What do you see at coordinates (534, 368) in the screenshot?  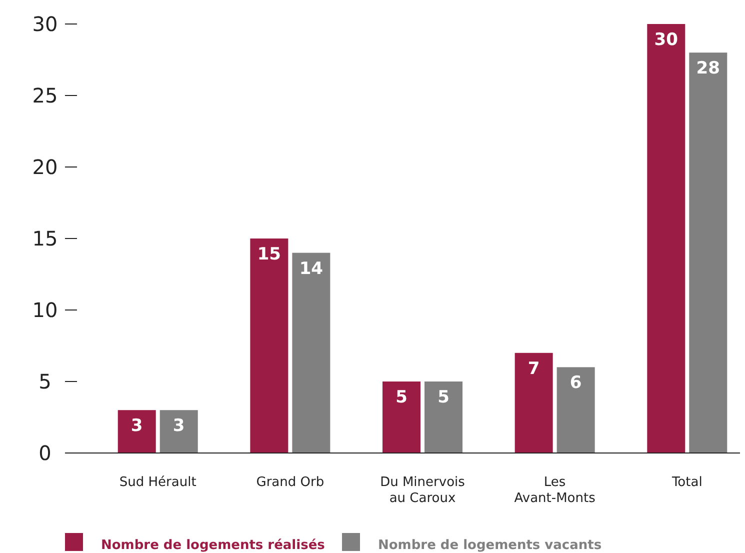 I see `data-label: 7` at bounding box center [534, 368].